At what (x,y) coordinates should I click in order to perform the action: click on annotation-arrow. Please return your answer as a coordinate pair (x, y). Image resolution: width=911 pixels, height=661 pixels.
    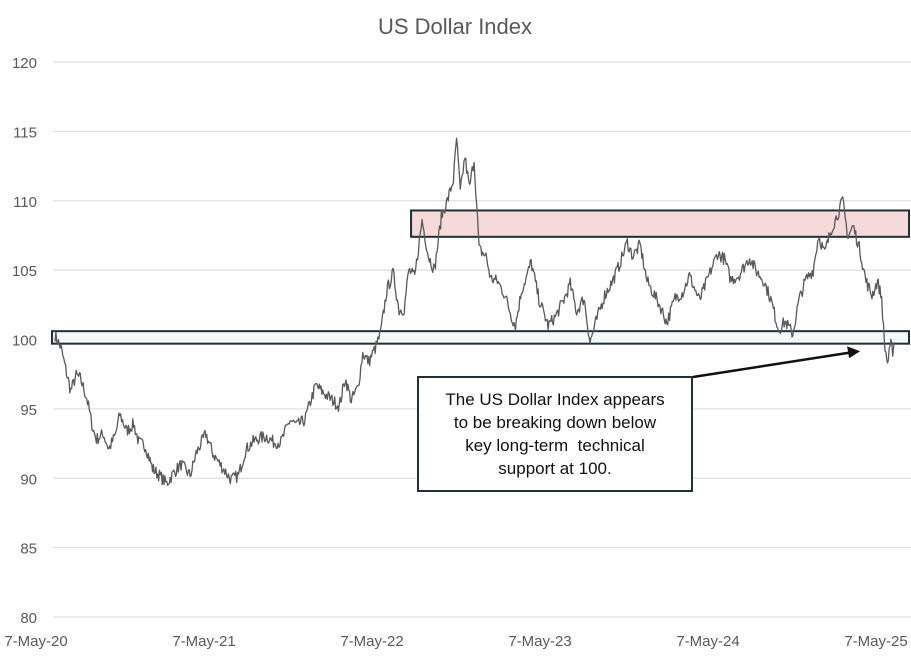
    Looking at the image, I should click on (776, 362).